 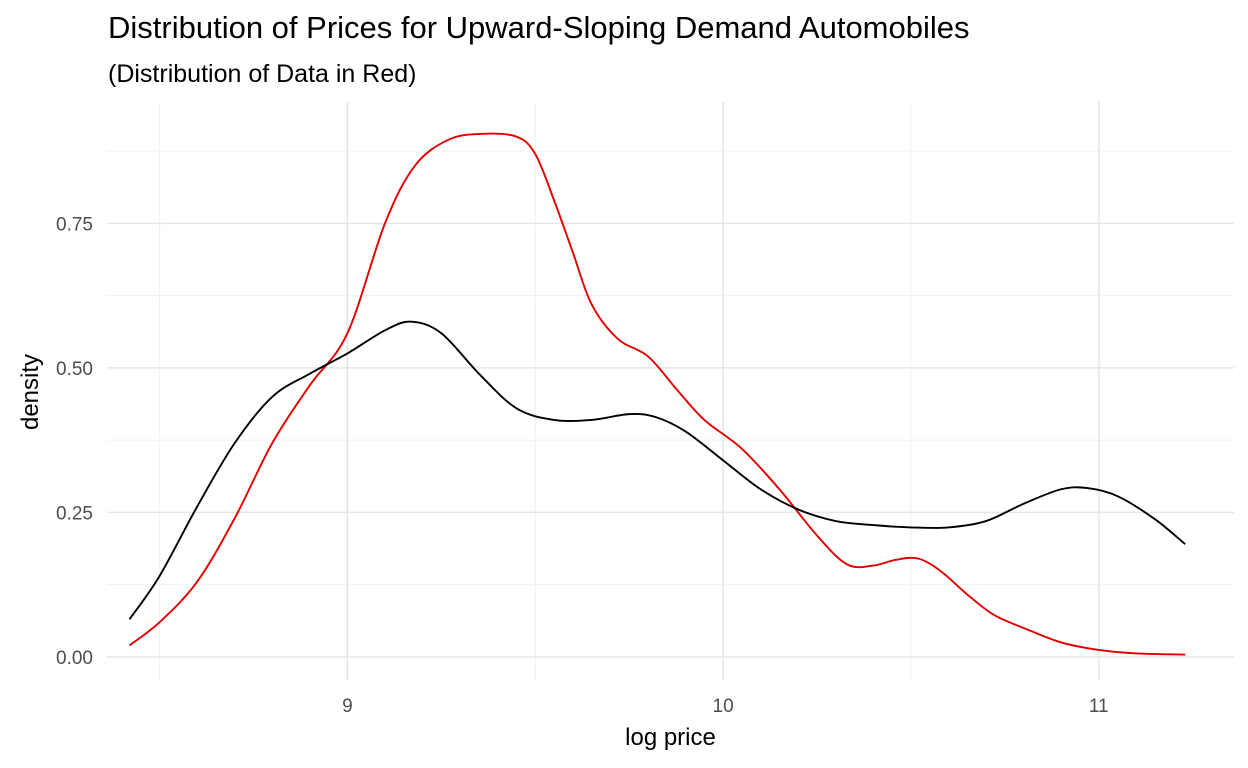 What do you see at coordinates (262, 74) in the screenshot?
I see `chart-subtitle: (Distribution of Data in Red)` at bounding box center [262, 74].